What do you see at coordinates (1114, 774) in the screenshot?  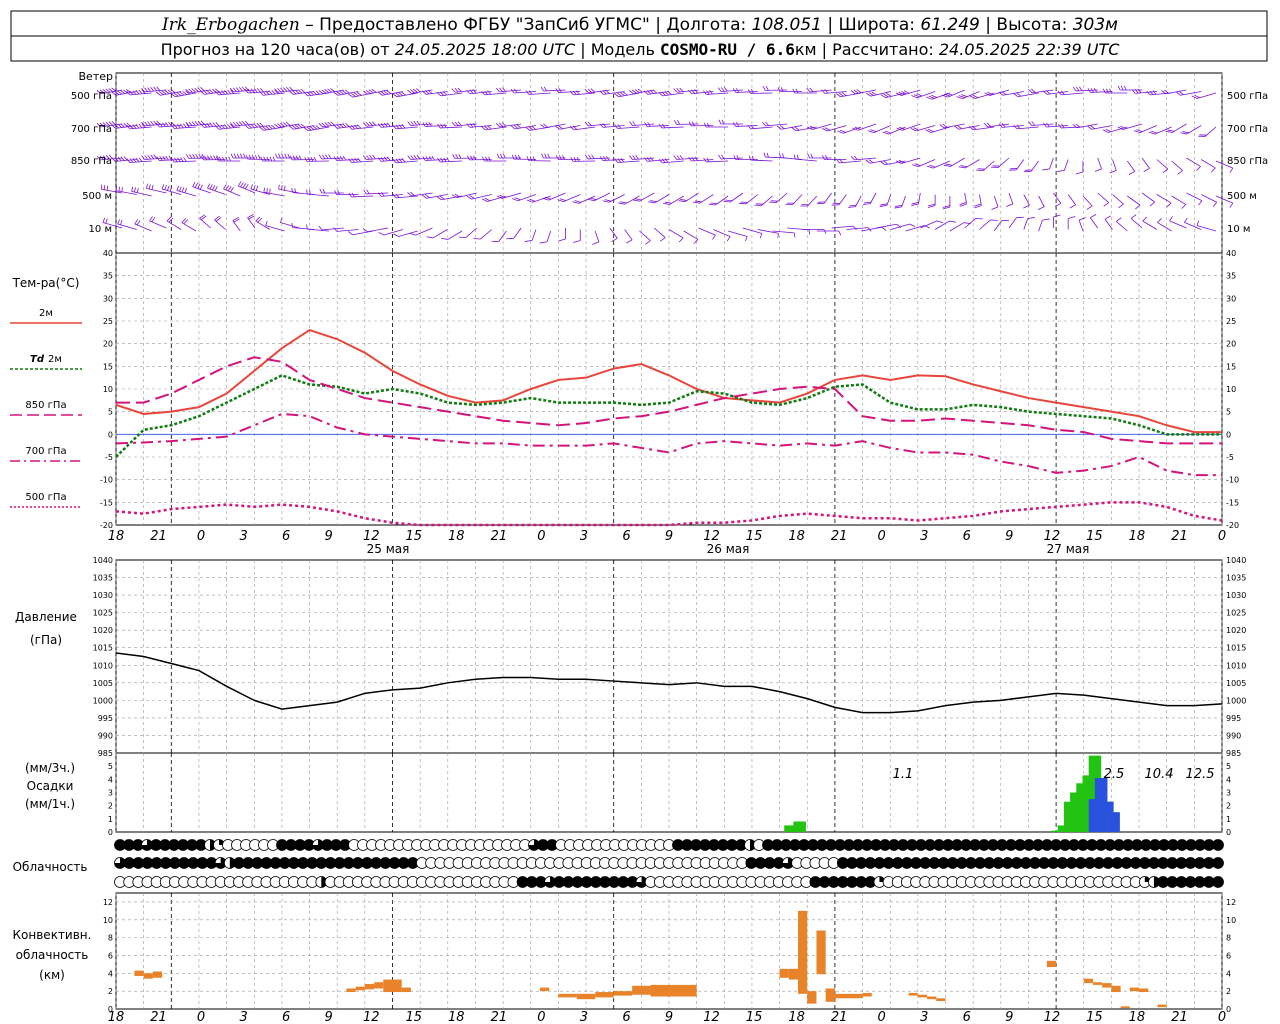 I see `precip-total-2: 2.5` at bounding box center [1114, 774].